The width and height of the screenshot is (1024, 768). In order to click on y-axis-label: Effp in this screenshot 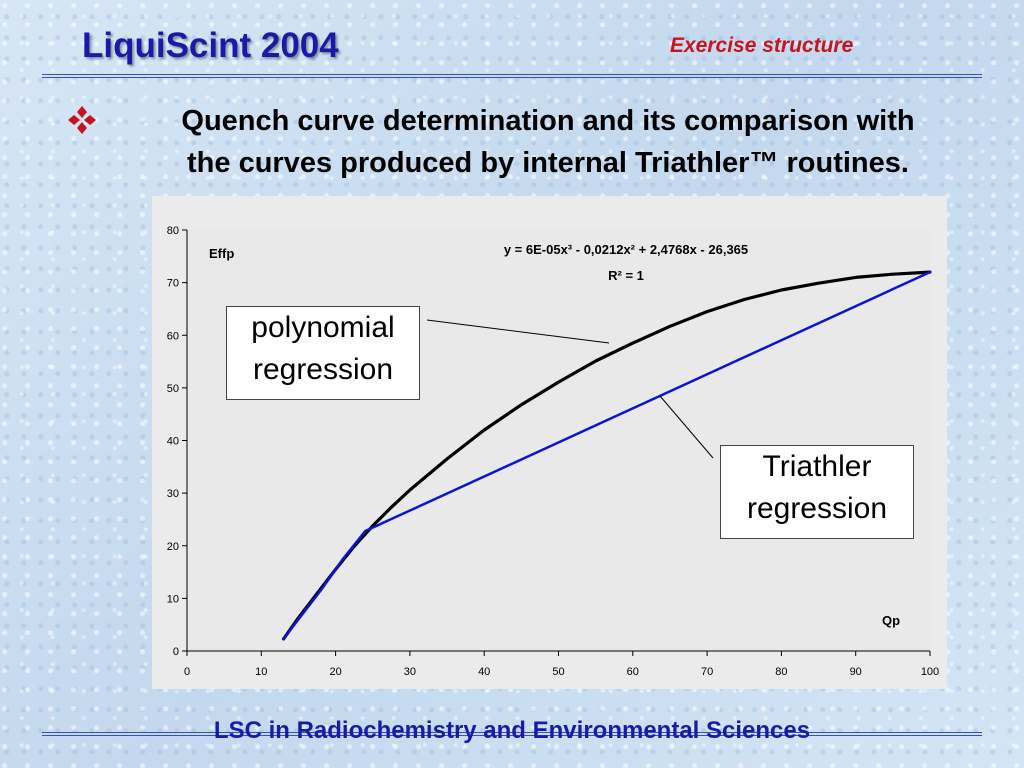, I will do `click(221, 253)`.